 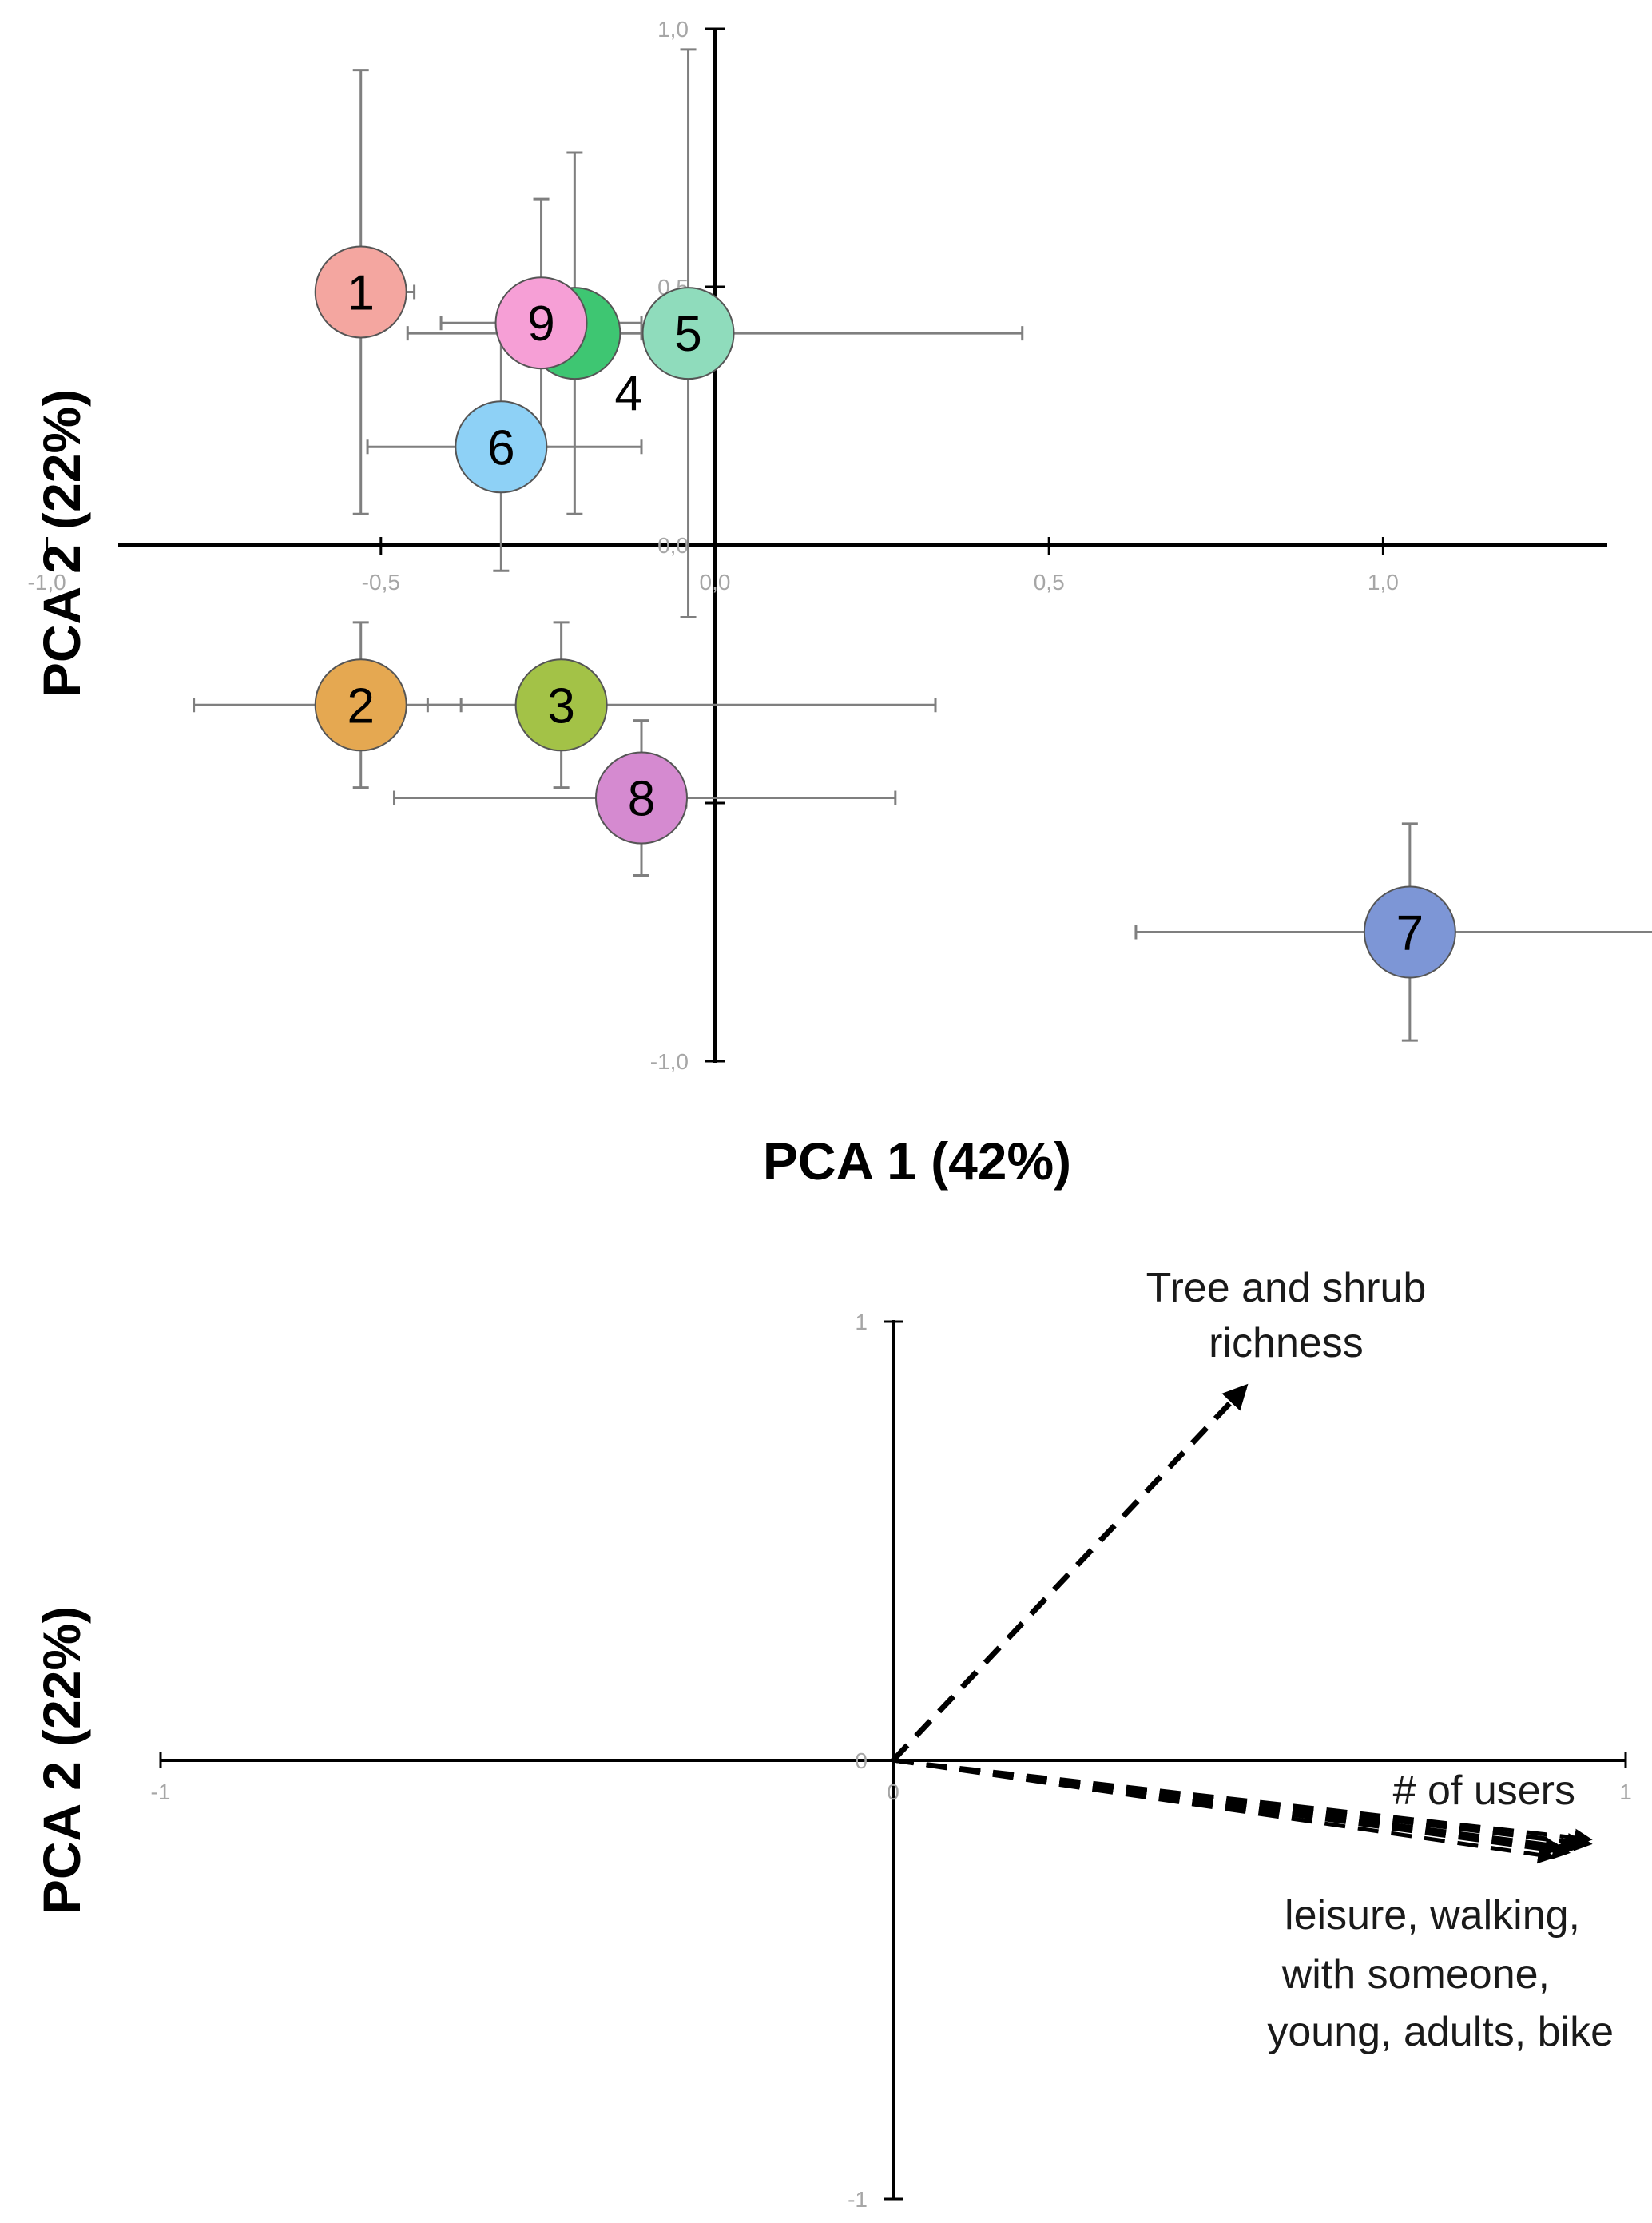 What do you see at coordinates (713, 566) in the screenshot?
I see `top-x-tick-marks: -1,0-0,50,00,51,01,5` at bounding box center [713, 566].